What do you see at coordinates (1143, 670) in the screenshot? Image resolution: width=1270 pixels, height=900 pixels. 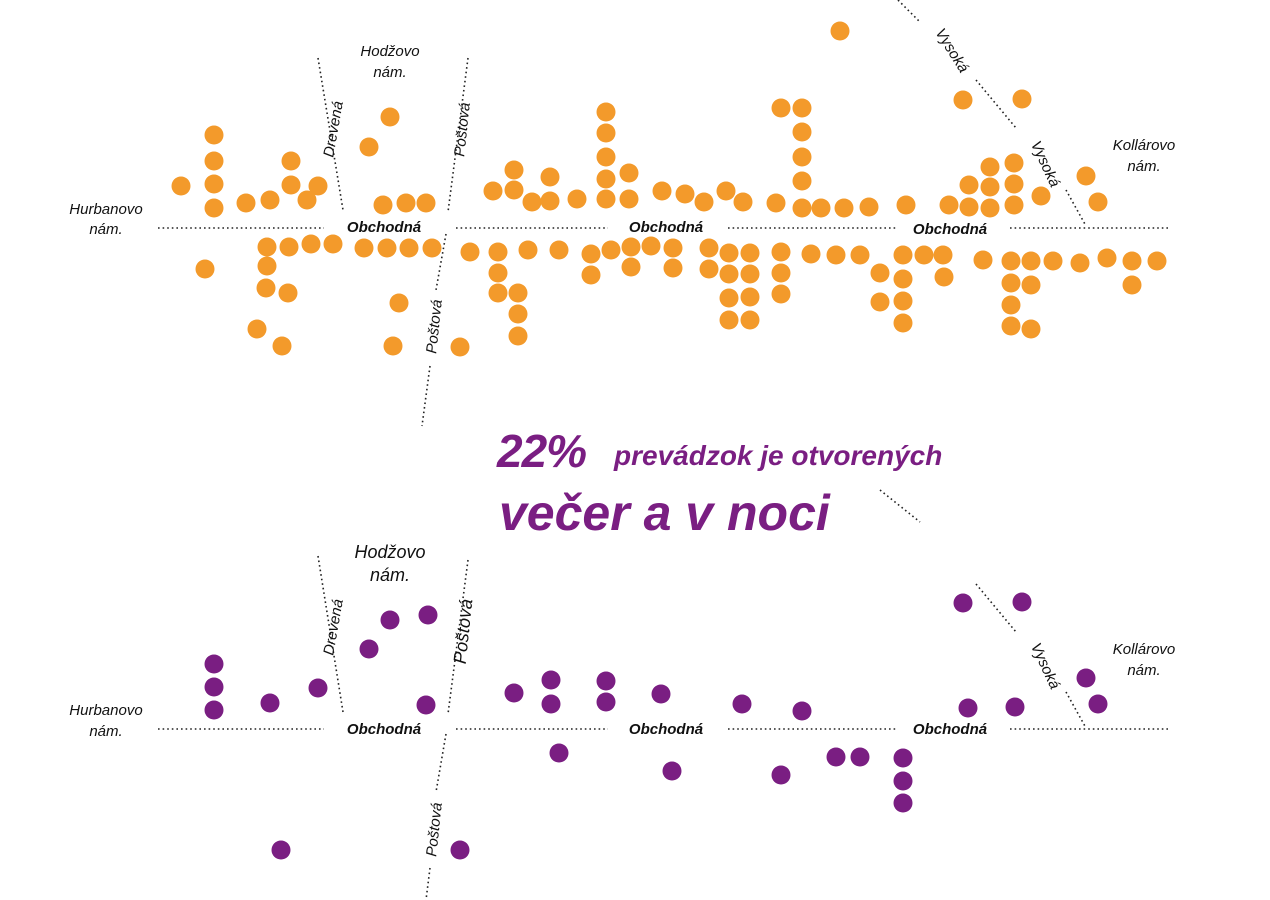 I see `kollarovo-label-line2: nám.` at bounding box center [1143, 670].